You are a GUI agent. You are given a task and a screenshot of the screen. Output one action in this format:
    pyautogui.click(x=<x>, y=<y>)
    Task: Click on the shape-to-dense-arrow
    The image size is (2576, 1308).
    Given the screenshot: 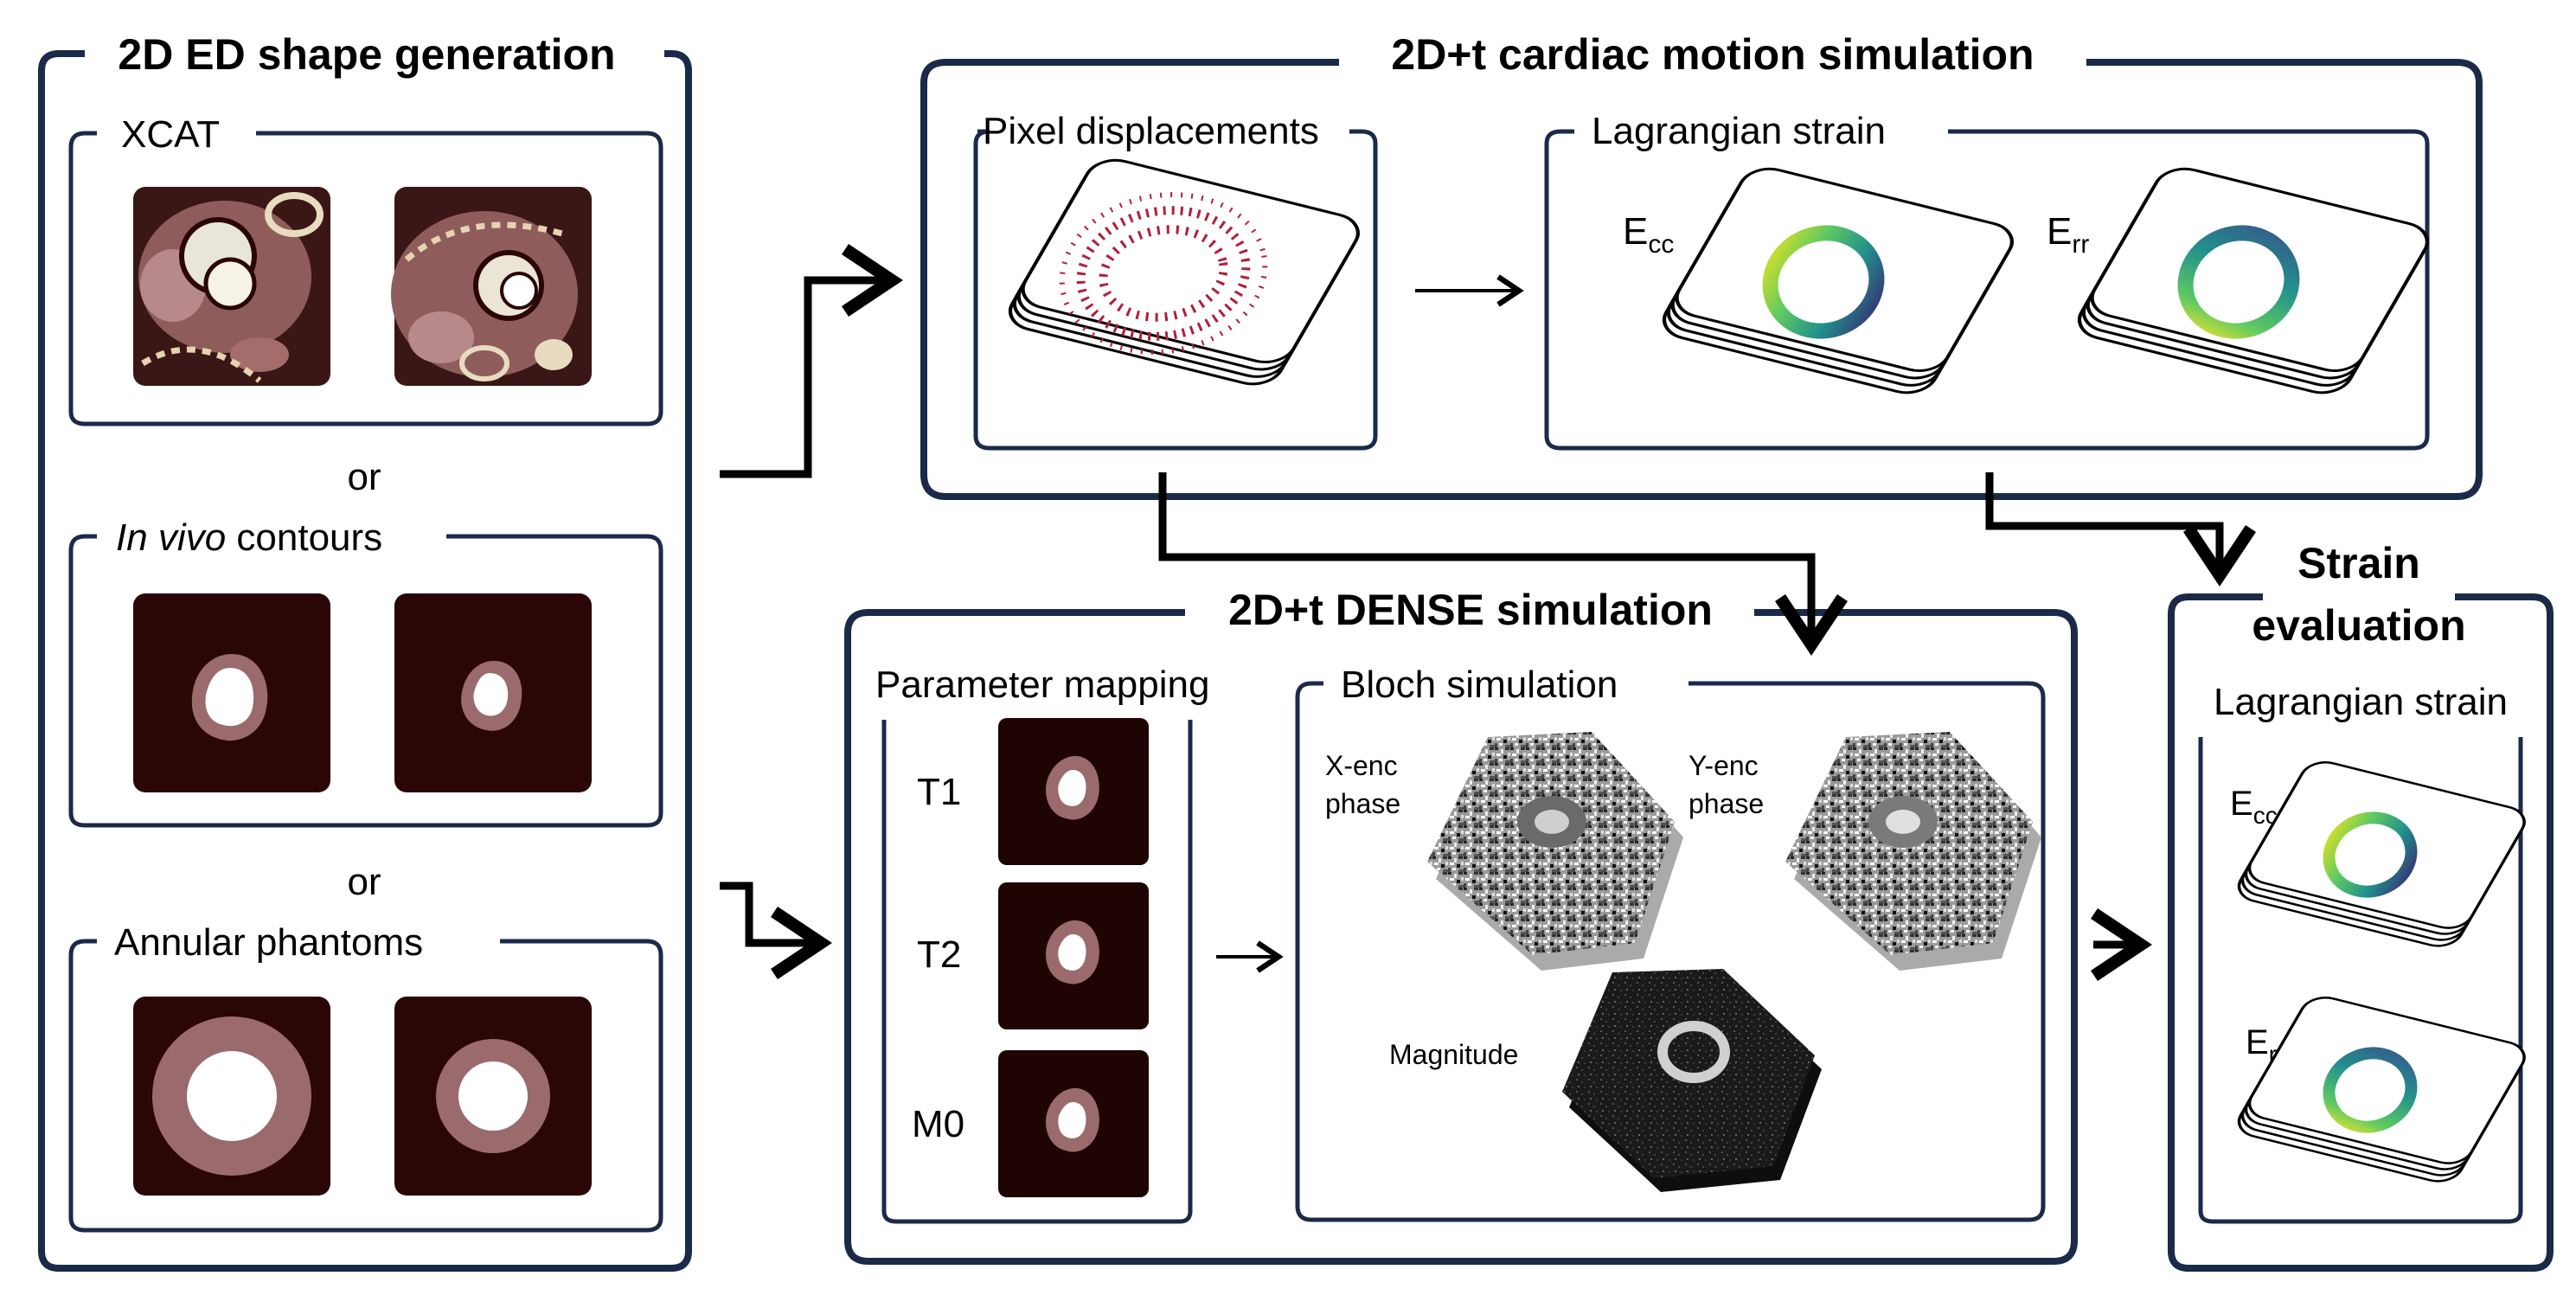 What is the action you would take?
    pyautogui.click(x=776, y=930)
    